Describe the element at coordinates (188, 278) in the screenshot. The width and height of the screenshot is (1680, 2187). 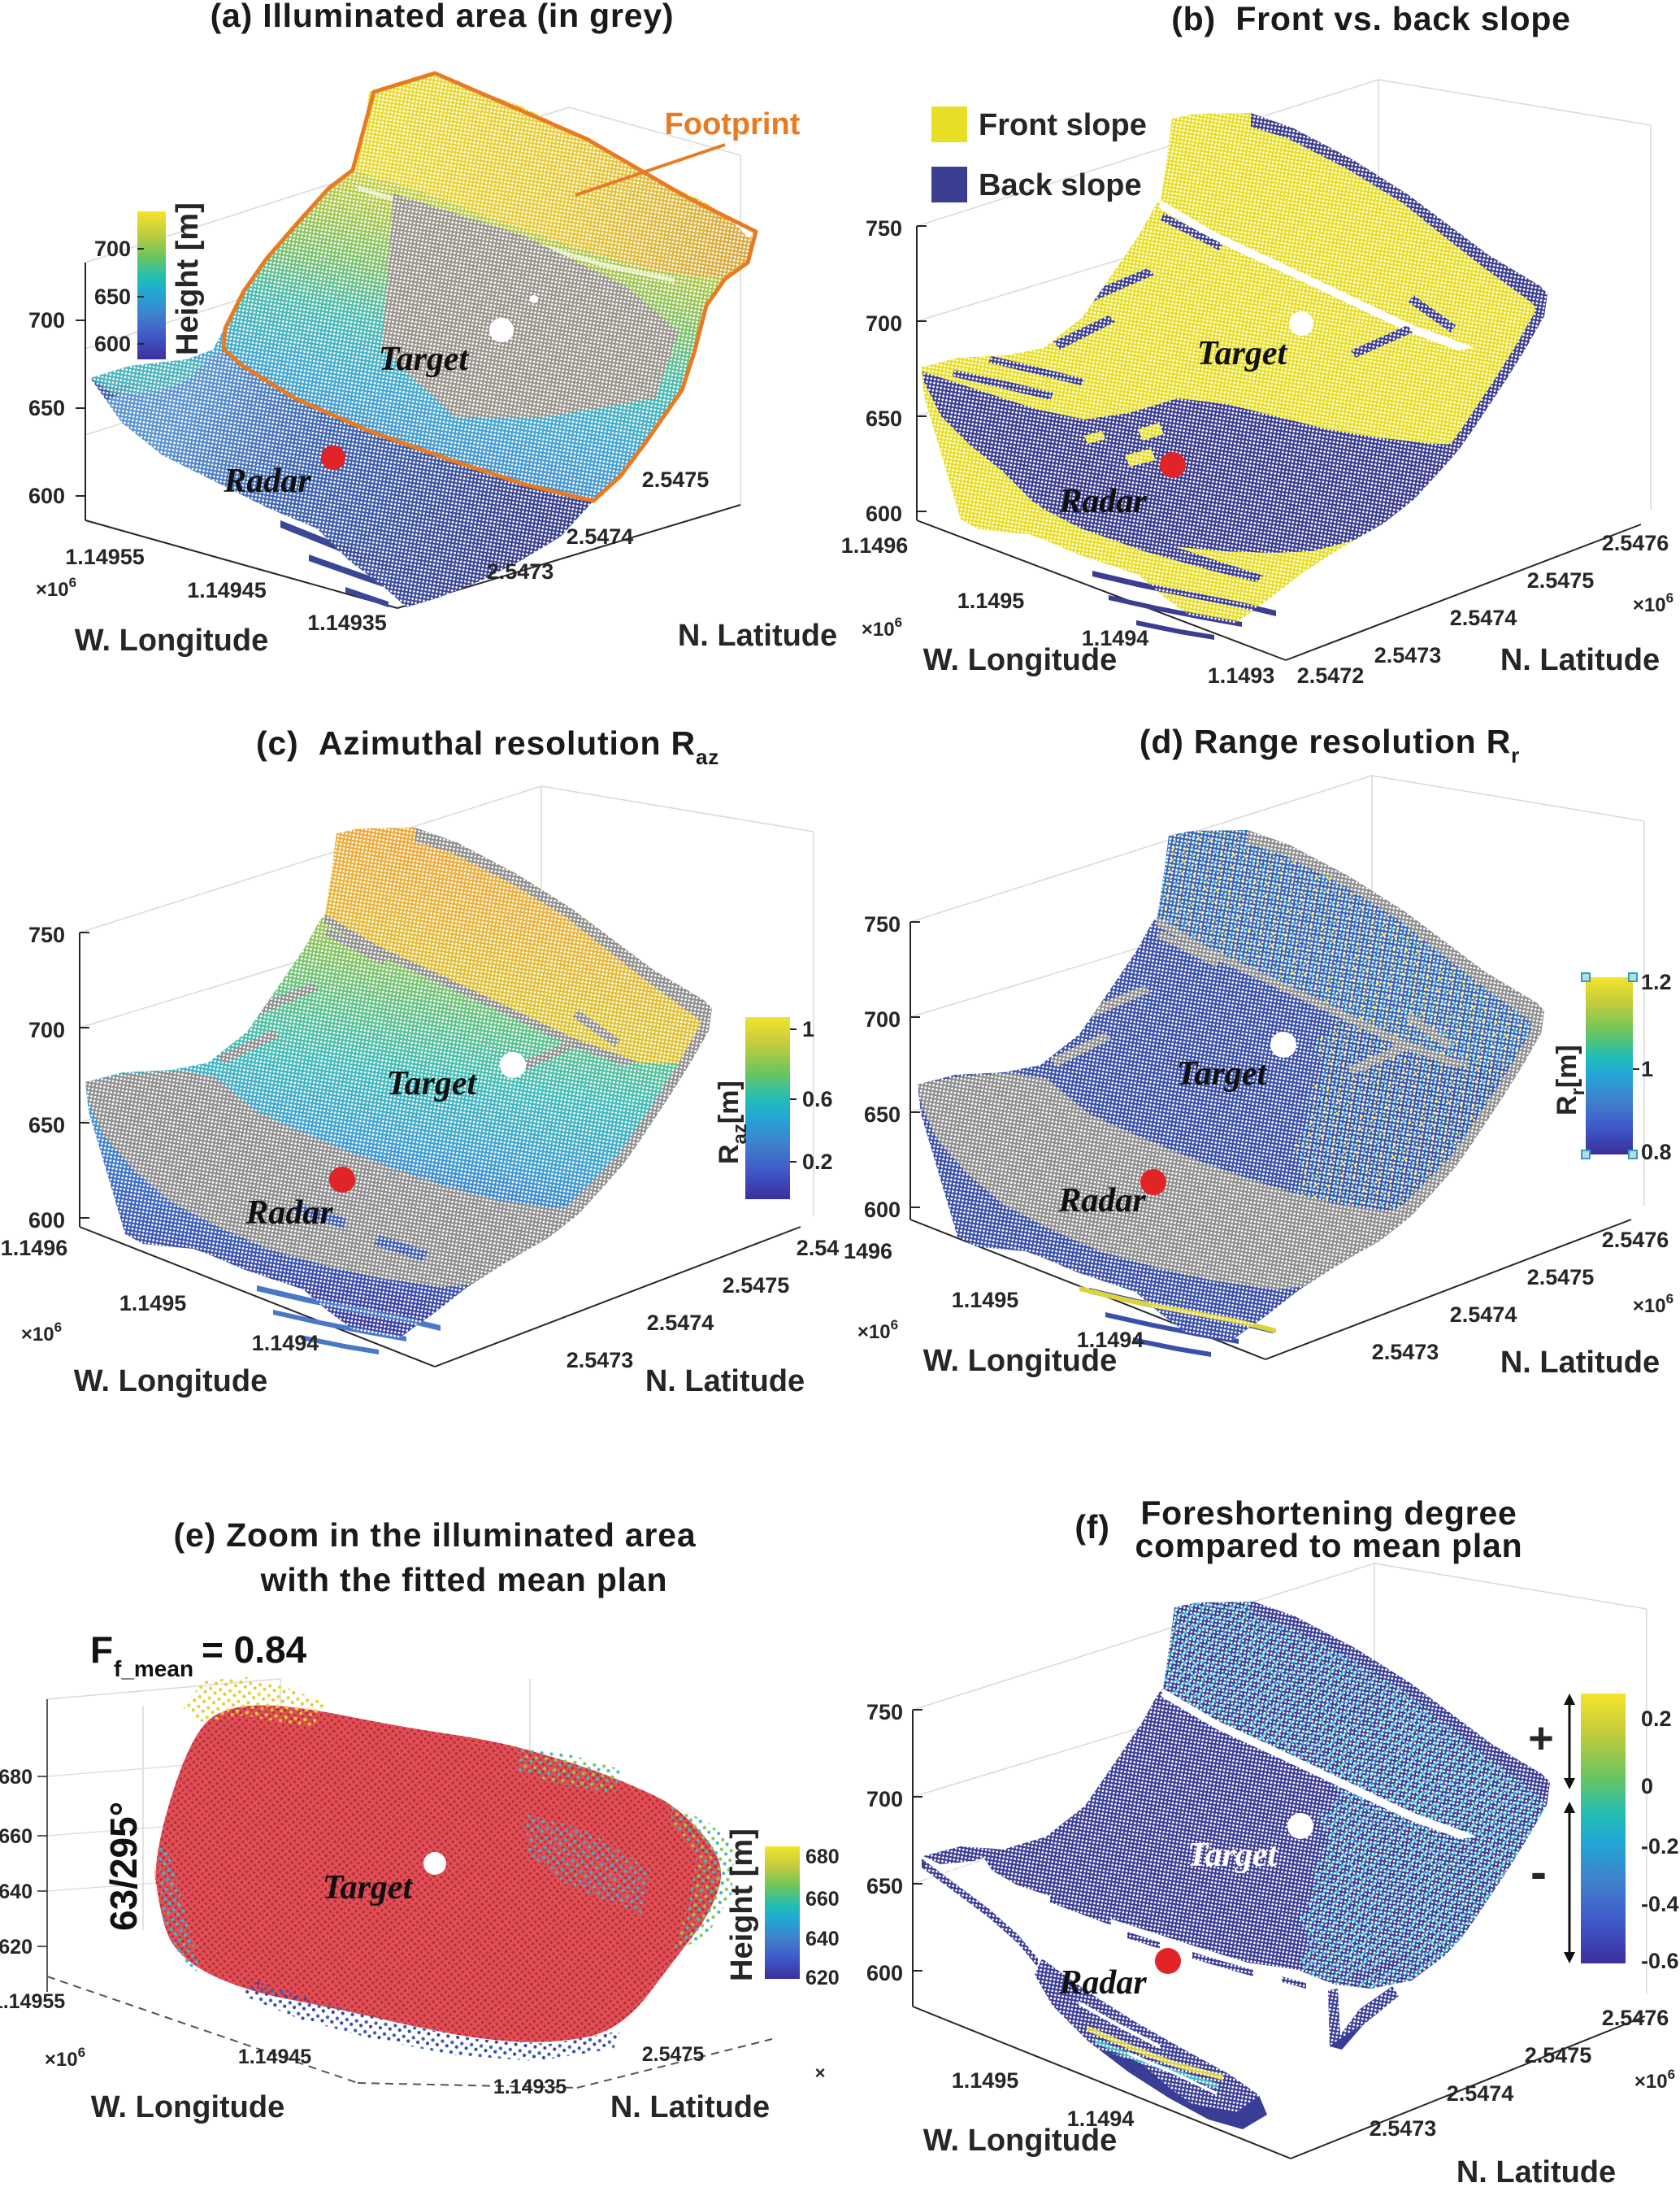
I see `svg-text: Height [m]` at that location.